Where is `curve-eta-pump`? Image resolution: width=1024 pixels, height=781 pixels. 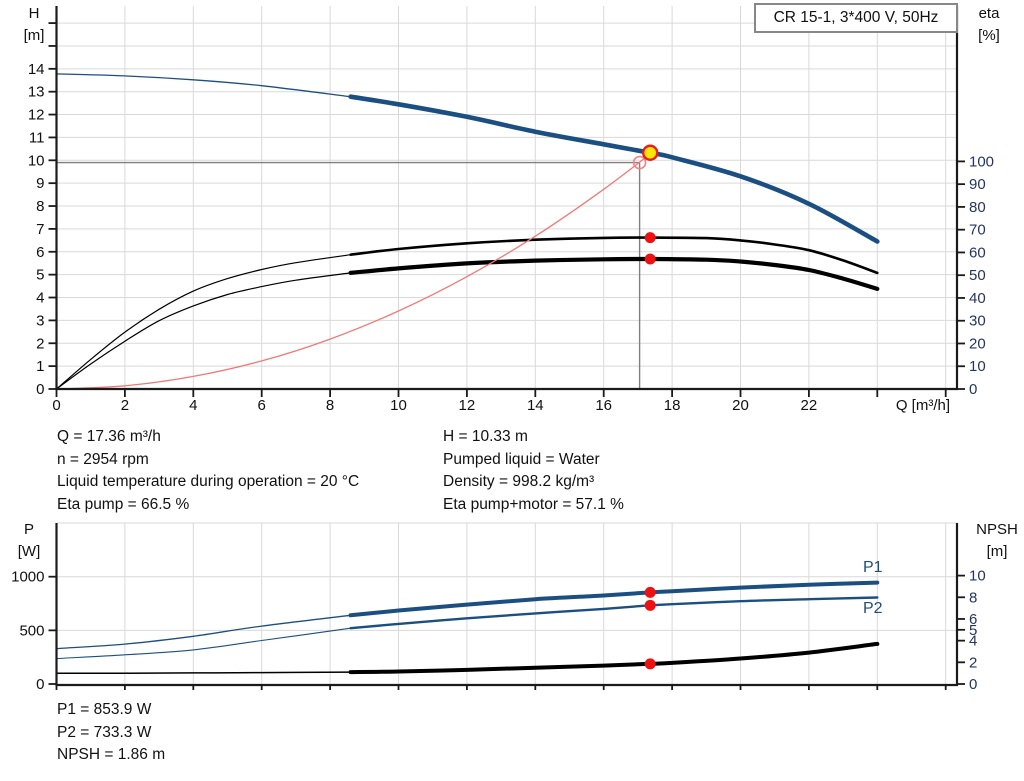 curve-eta-pump is located at coordinates (614, 255).